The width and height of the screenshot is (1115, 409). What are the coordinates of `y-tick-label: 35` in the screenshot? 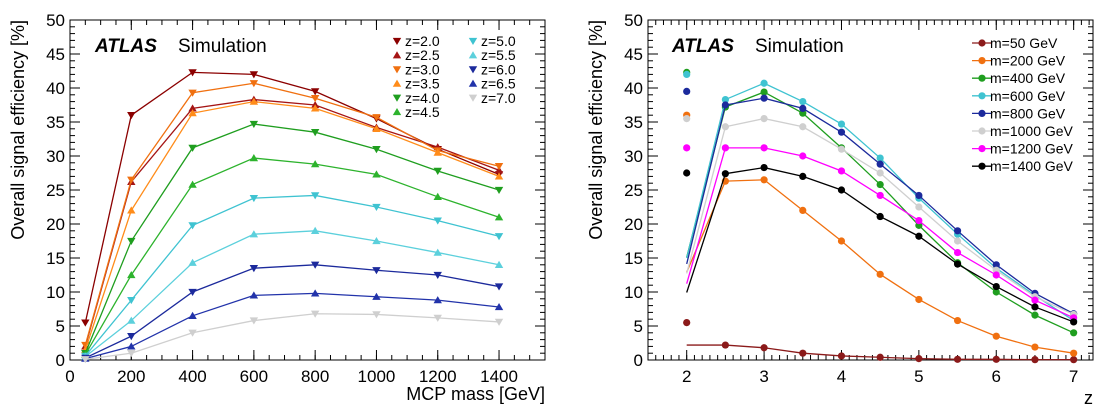 It's located at (55, 122).